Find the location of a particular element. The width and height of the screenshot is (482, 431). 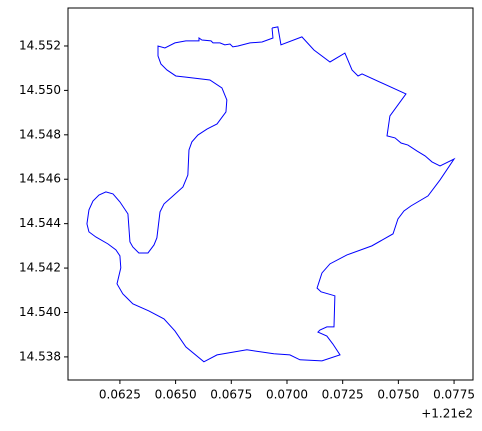

y-tick-label: 14.540 is located at coordinates (40, 312).